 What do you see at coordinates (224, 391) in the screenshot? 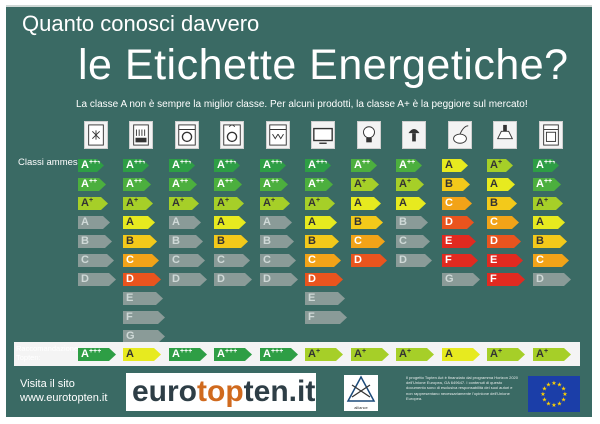
I see `logo-text: eurotopten.it` at bounding box center [224, 391].